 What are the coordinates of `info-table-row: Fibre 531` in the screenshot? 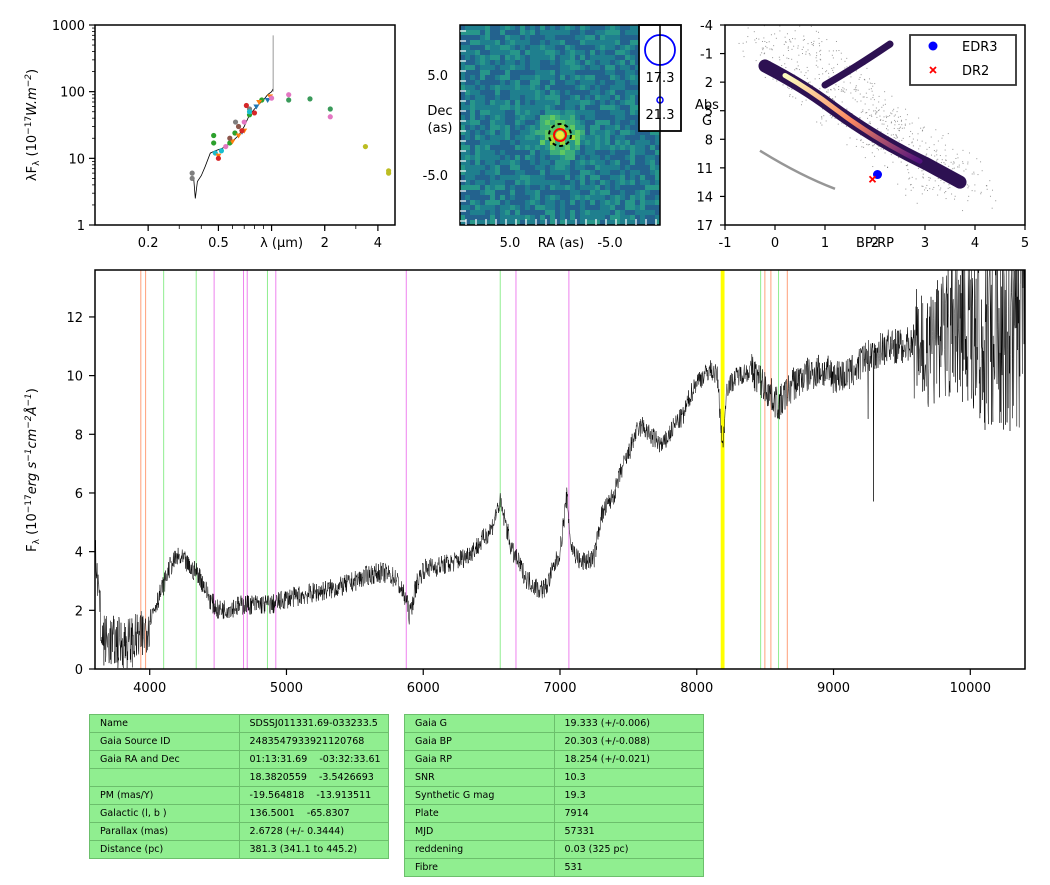 It's located at (554, 867).